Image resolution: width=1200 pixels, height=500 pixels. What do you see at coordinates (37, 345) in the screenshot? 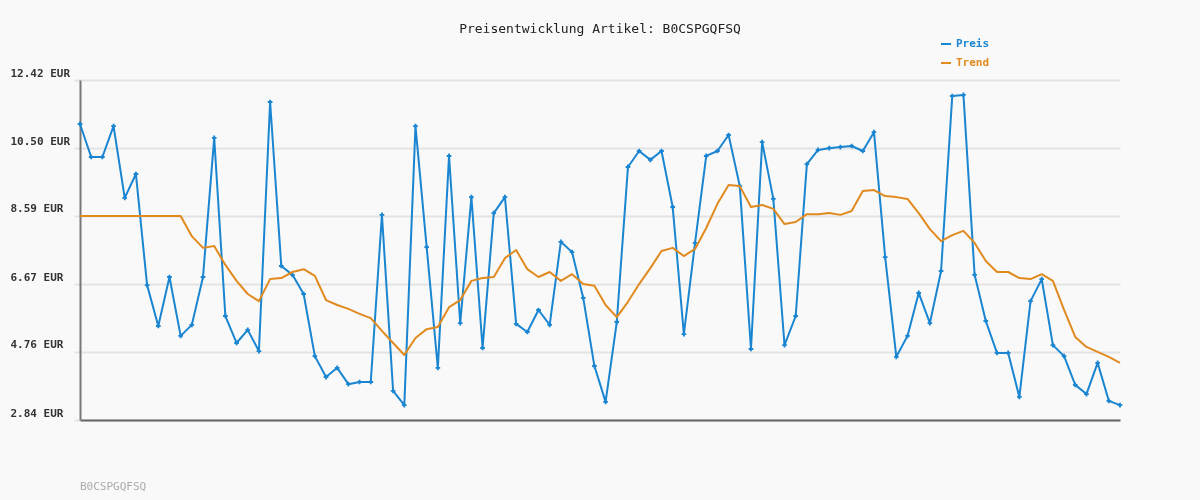
I see `y-tick-label: 4.76 EUR` at bounding box center [37, 345].